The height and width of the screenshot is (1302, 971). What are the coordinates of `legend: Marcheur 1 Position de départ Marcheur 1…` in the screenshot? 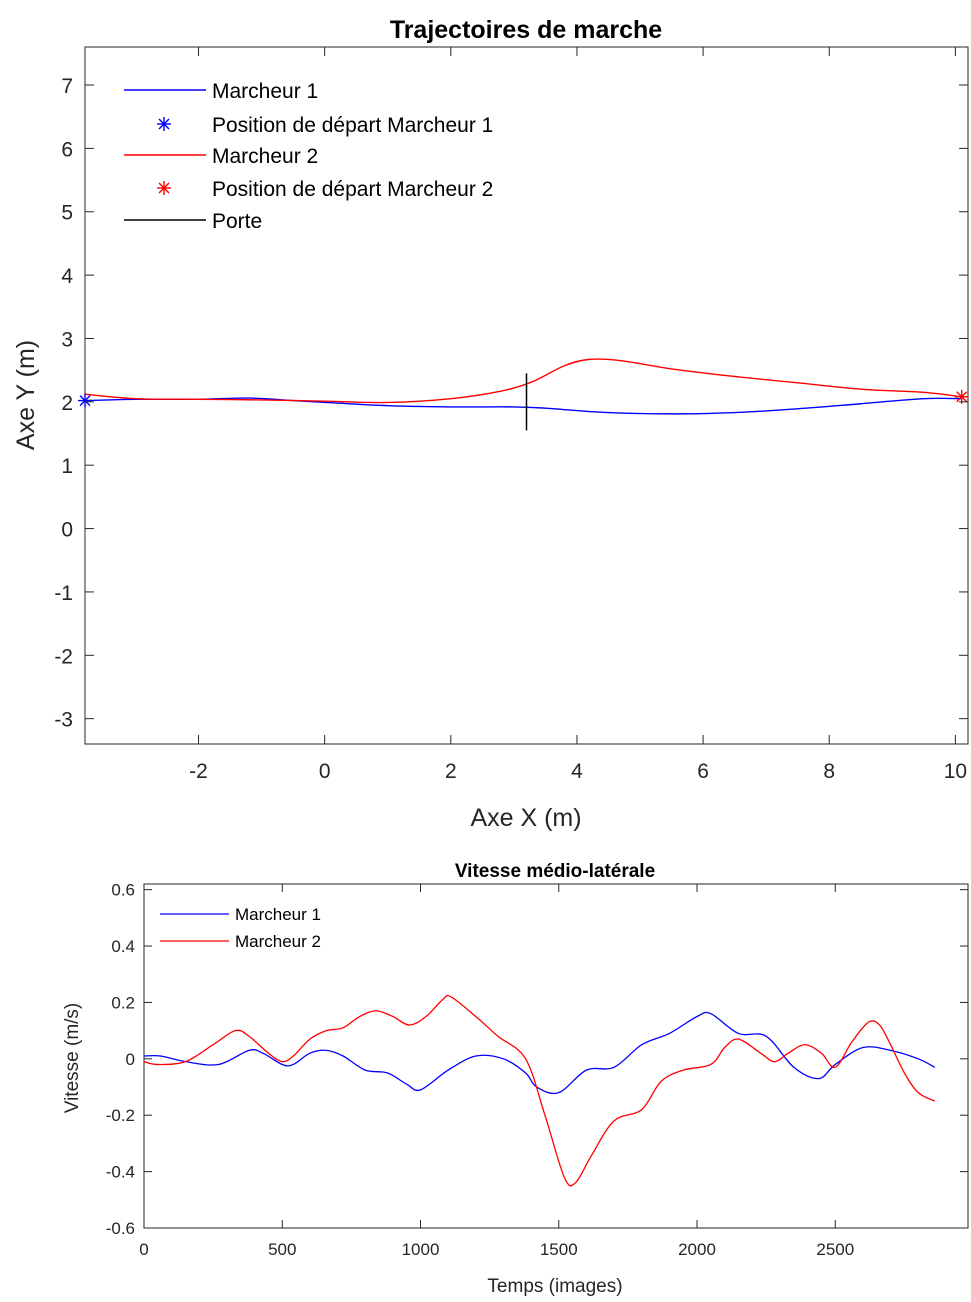 It's located at (308, 156).